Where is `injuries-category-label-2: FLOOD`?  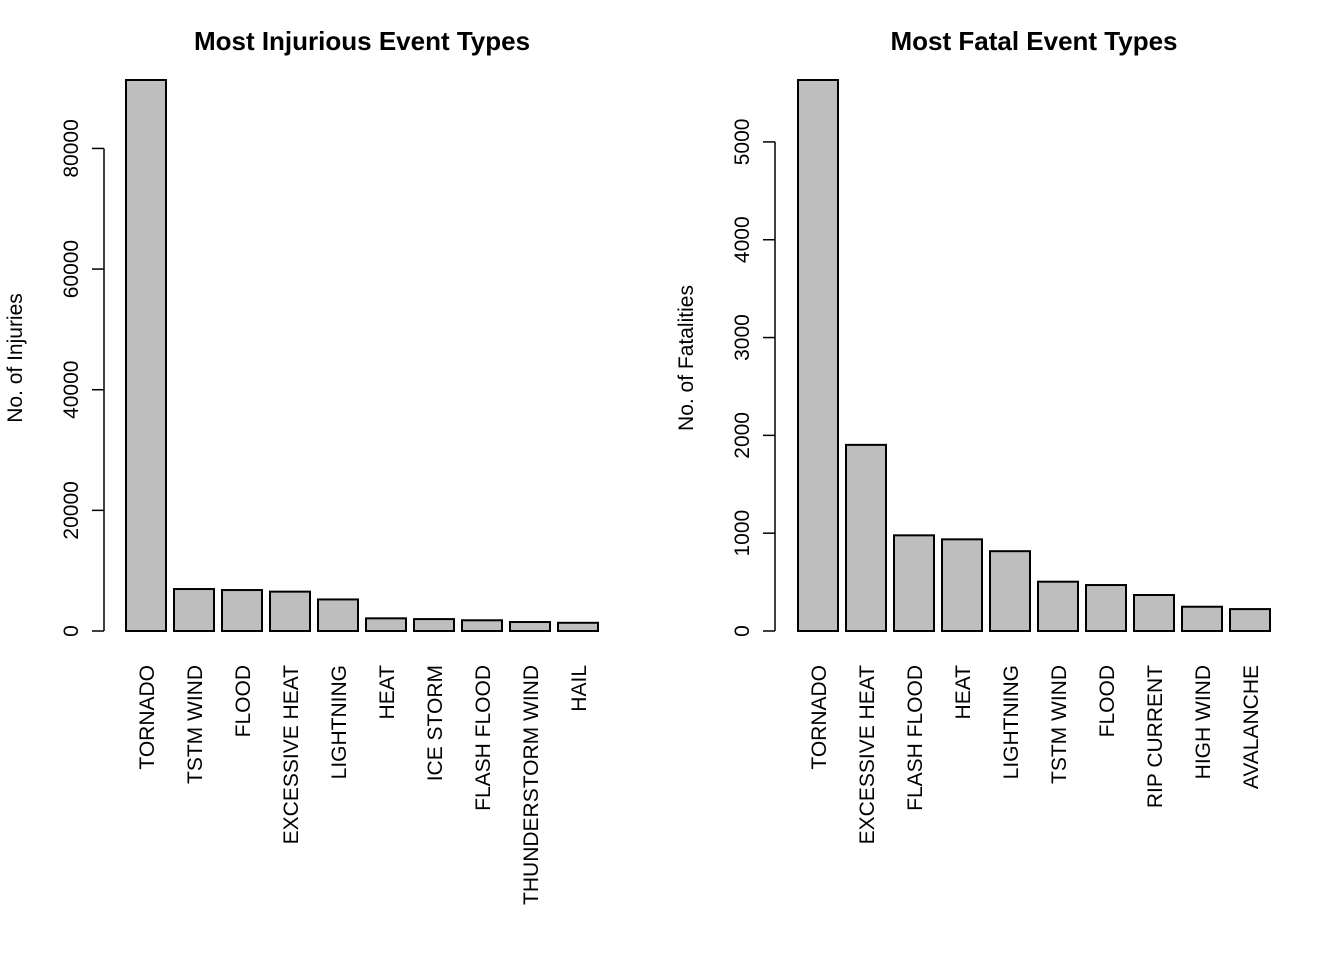
injuries-category-label-2: FLOOD is located at coordinates (243, 701).